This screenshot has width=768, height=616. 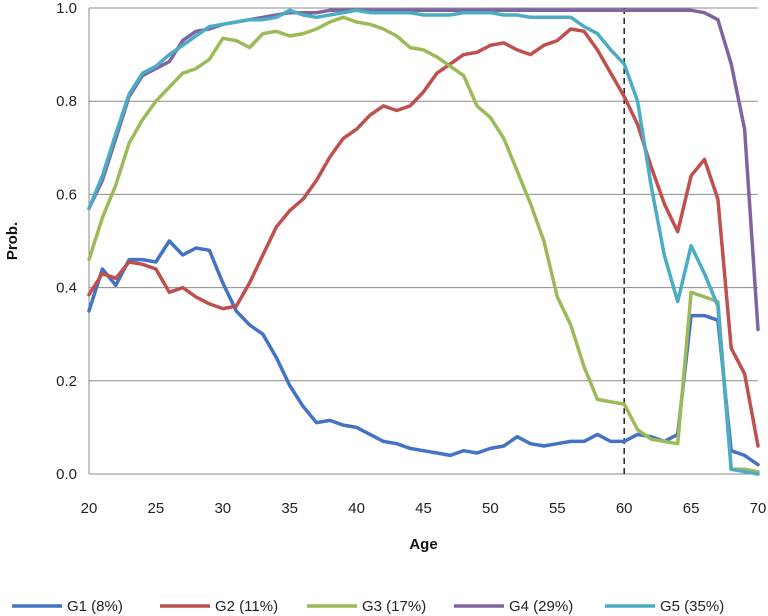 I want to click on legend-label-g3: G3 (17%), so click(x=394, y=606).